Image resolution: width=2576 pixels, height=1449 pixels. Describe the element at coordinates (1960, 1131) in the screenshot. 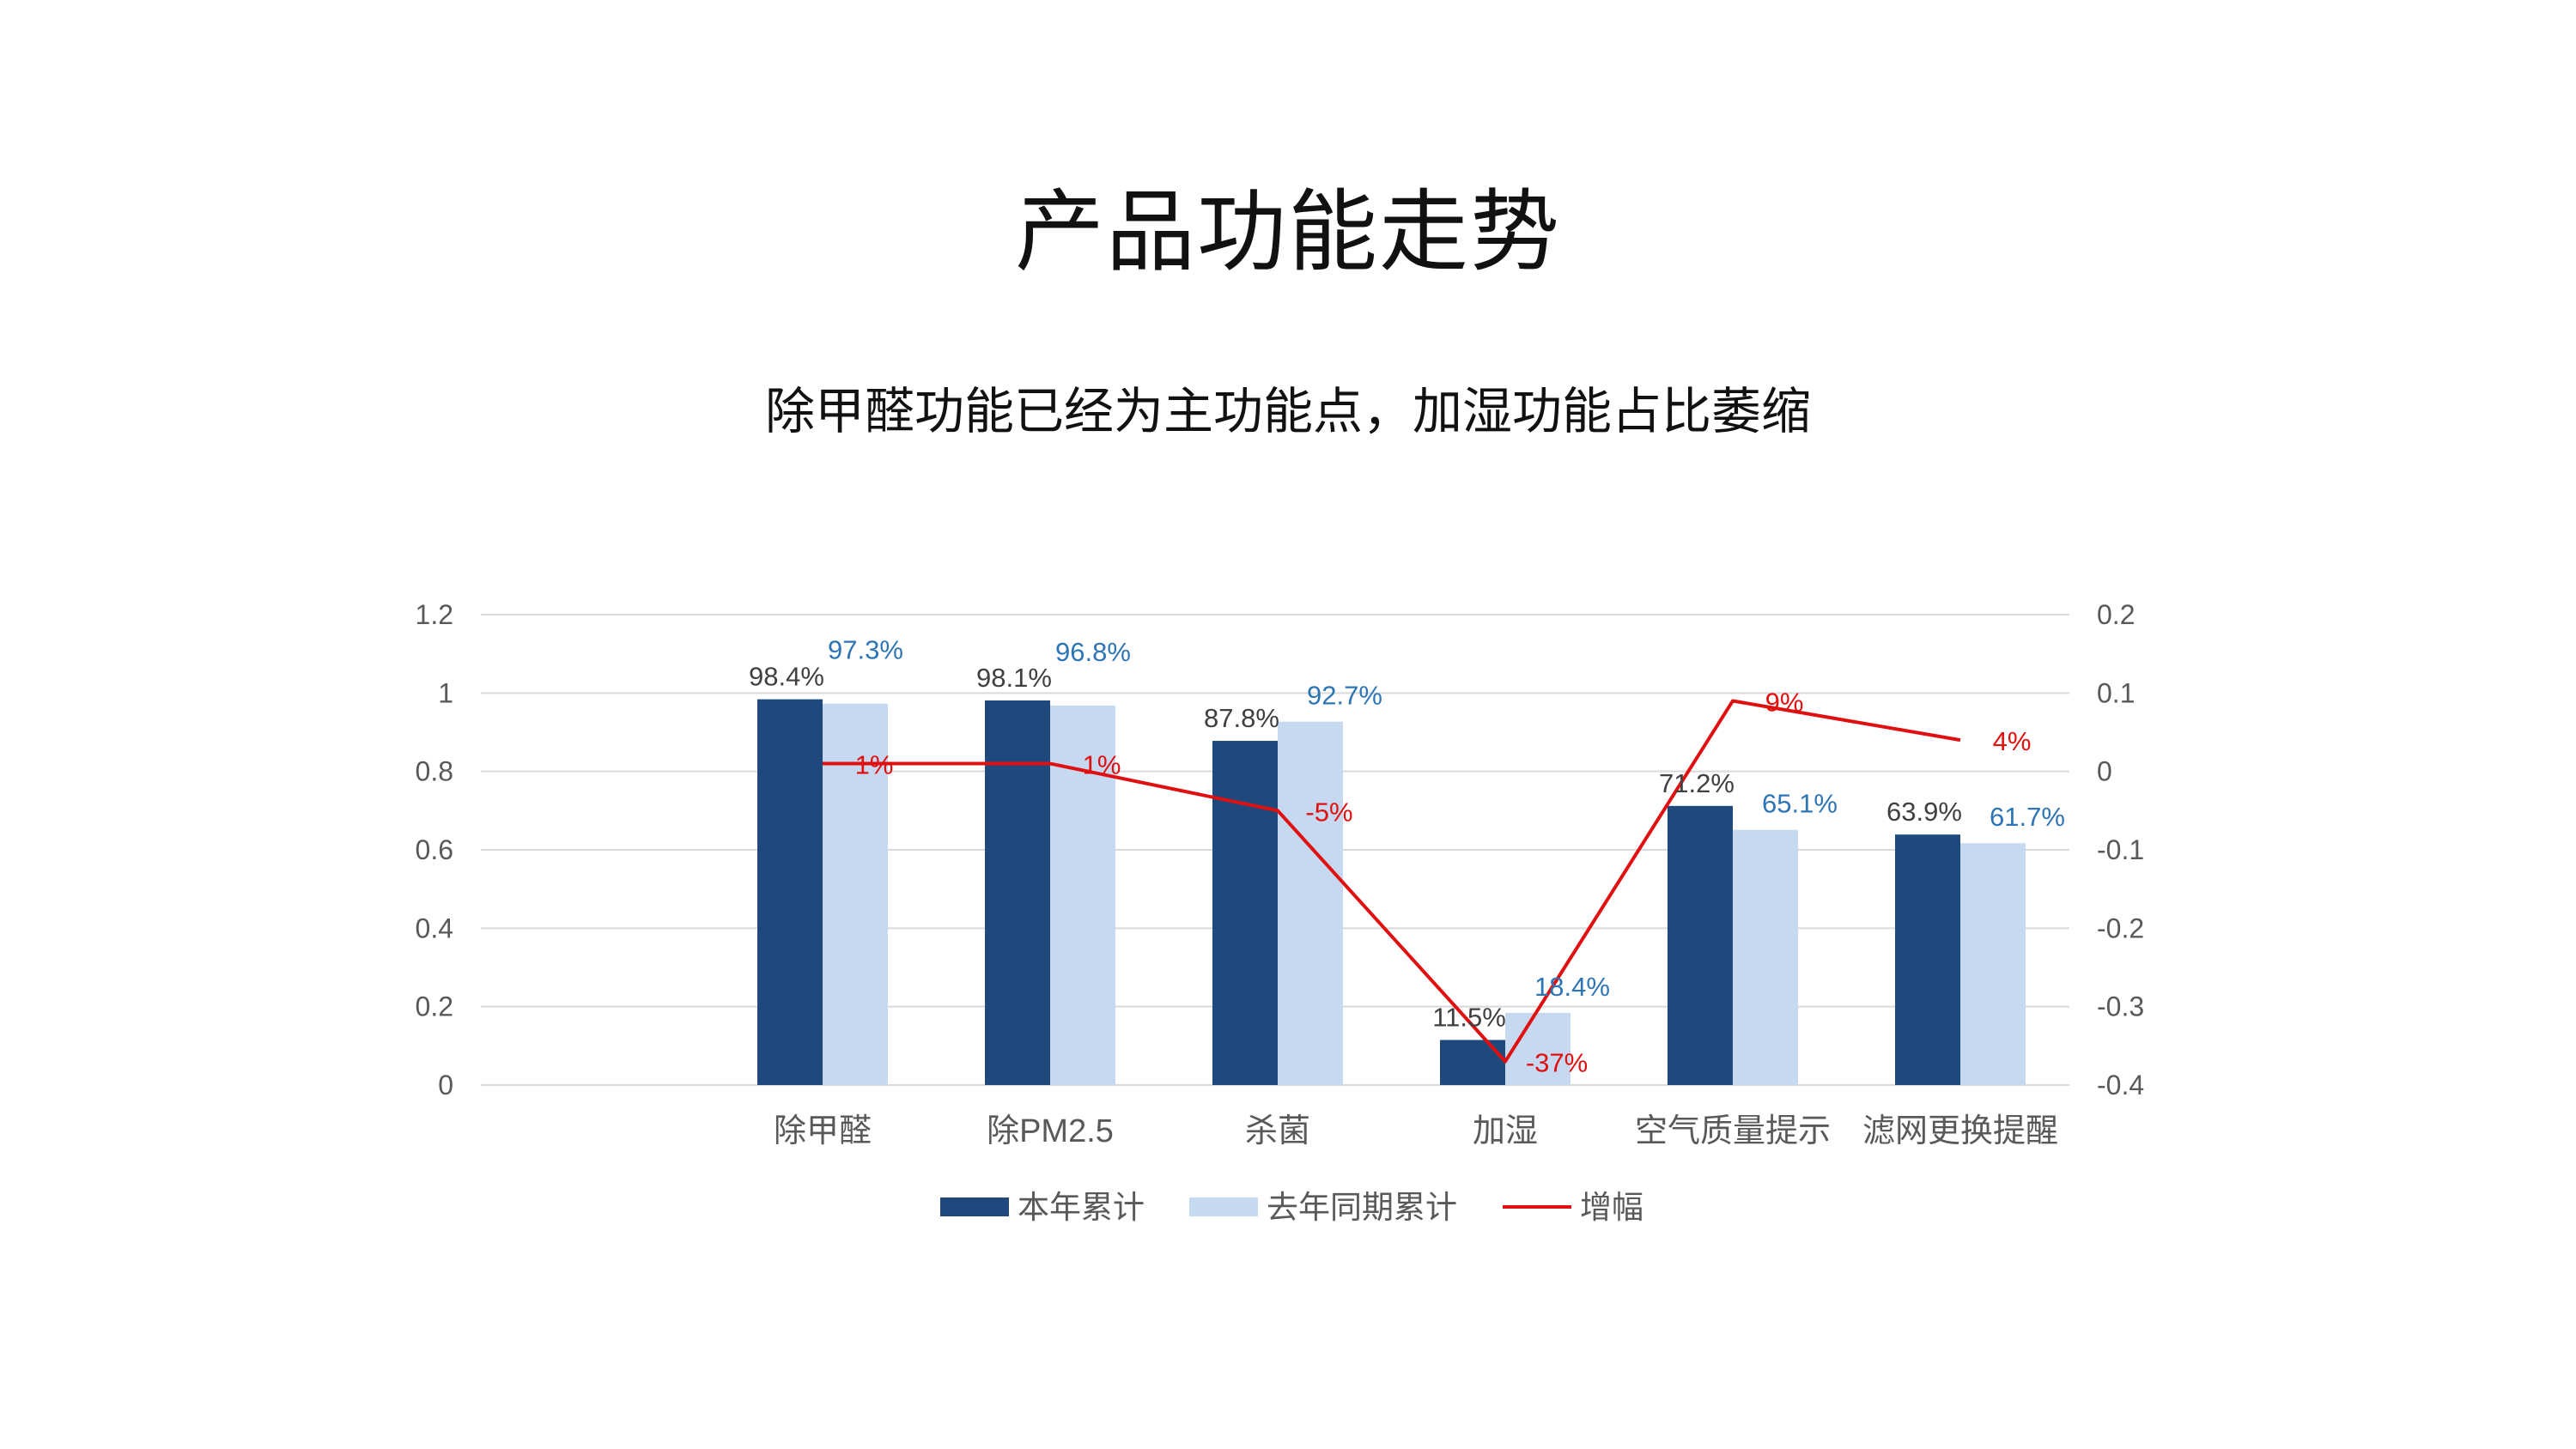

I see `x-category-label: 滤网更换提醒` at that location.